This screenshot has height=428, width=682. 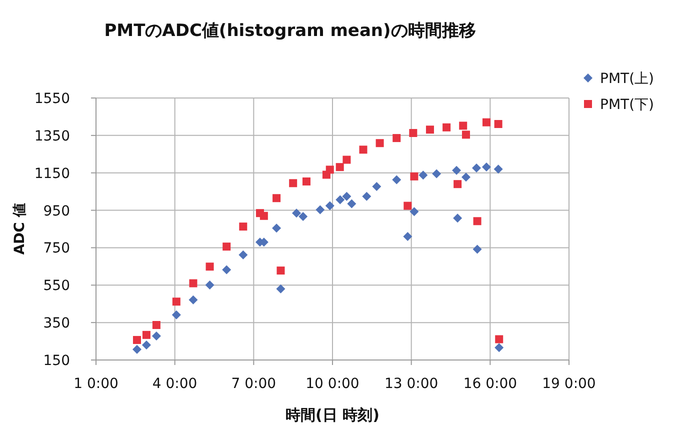 I want to click on y-axis-title: ADC 値, so click(x=20, y=229).